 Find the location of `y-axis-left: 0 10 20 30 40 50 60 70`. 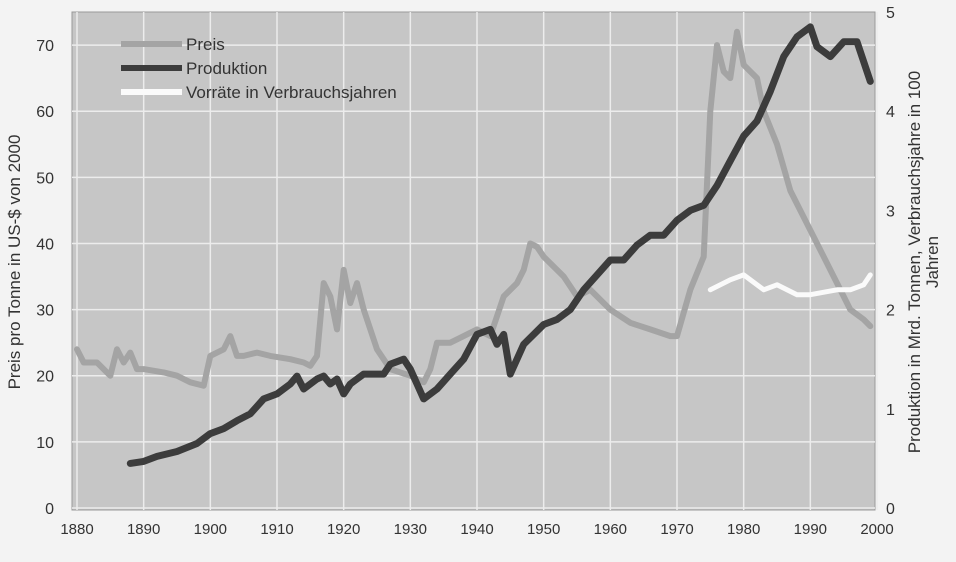

y-axis-left: 0 10 20 30 40 50 60 70 is located at coordinates (45, 278).